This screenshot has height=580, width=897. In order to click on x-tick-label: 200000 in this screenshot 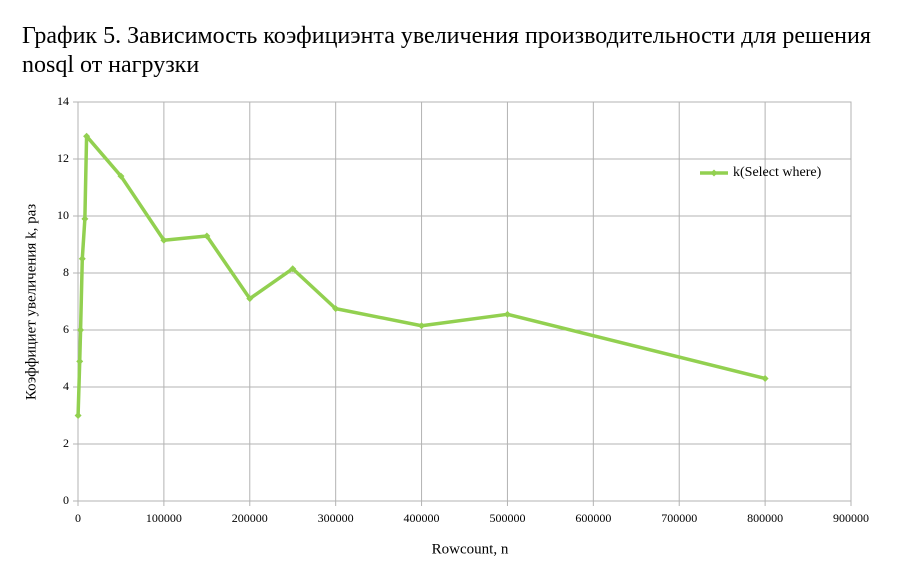, I will do `click(250, 518)`.